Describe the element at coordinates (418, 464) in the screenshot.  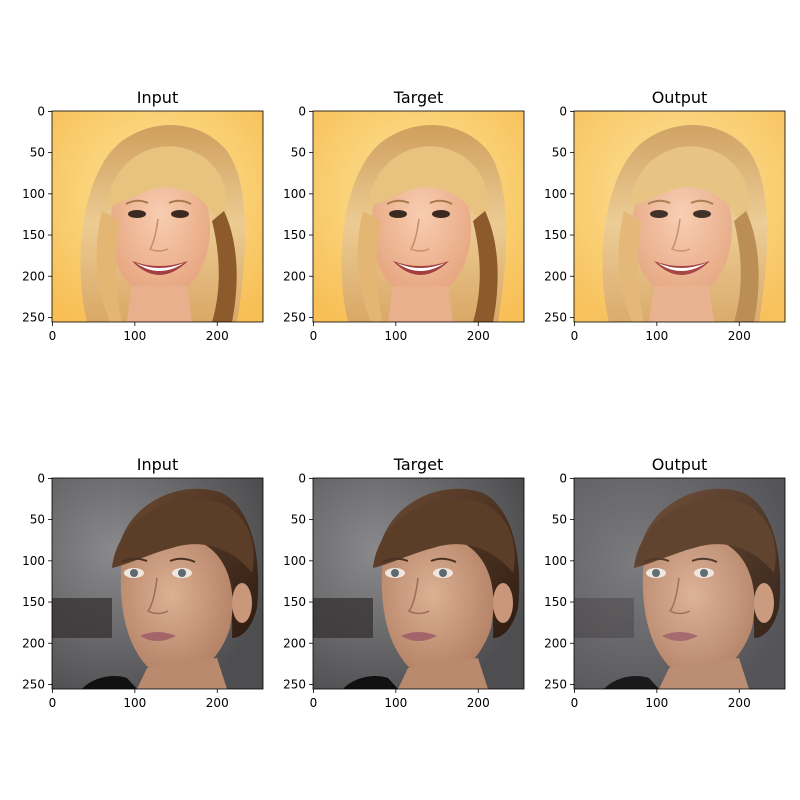
I see `panel-title: Target` at that location.